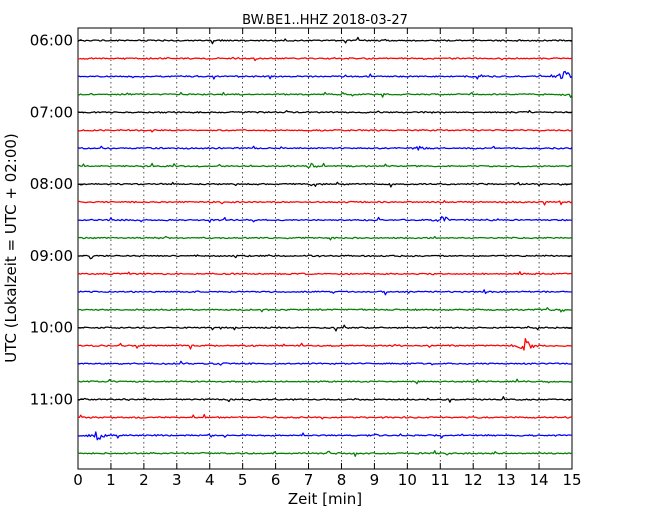 This screenshot has width=650, height=520. Describe the element at coordinates (51, 112) in the screenshot. I see `y-tick-label: 07:00` at that location.